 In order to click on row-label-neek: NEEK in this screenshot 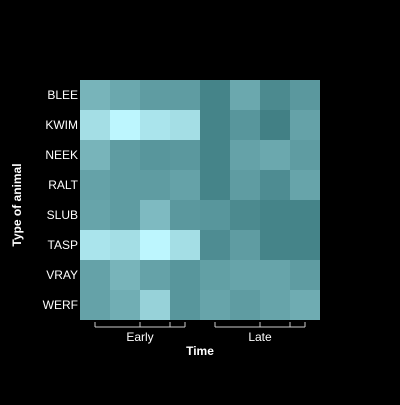, I will do `click(61, 155)`.